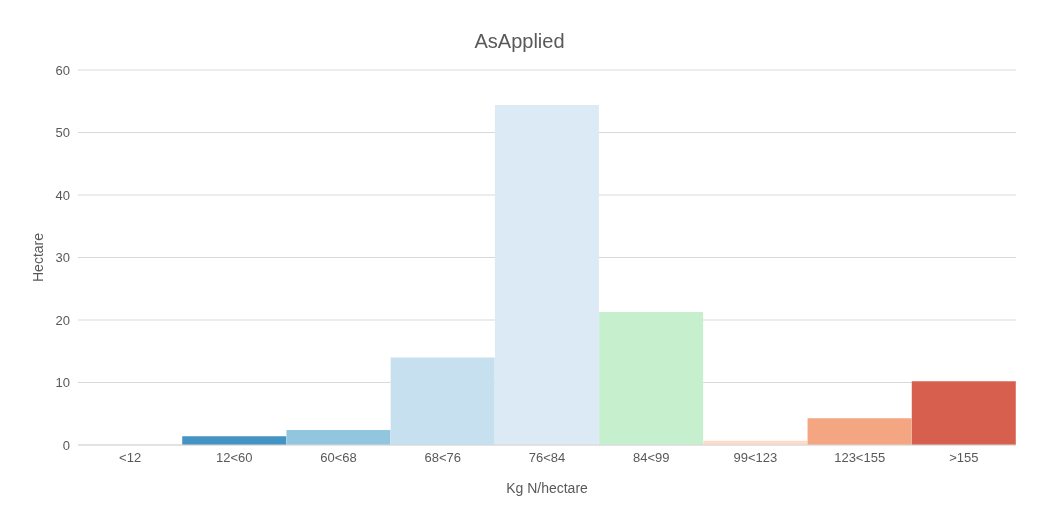 The image size is (1039, 513). What do you see at coordinates (62, 133) in the screenshot?
I see `y-tick-label: 50` at bounding box center [62, 133].